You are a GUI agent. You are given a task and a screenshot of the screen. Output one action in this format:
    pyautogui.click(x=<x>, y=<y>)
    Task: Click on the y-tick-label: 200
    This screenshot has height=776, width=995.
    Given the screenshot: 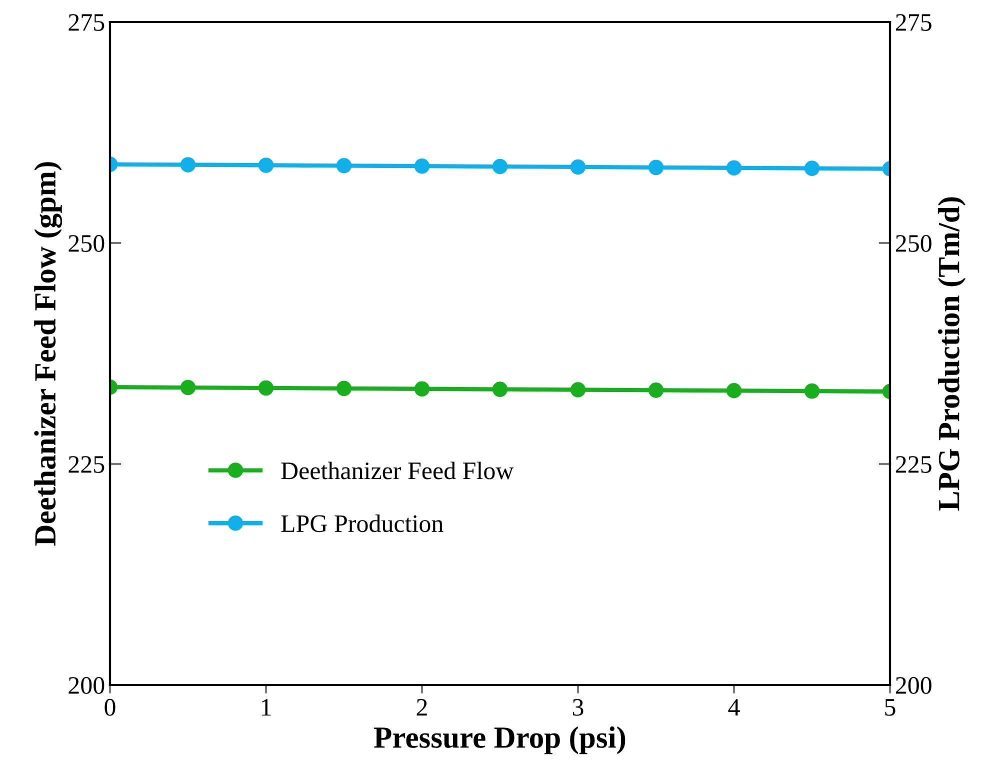 What is the action you would take?
    pyautogui.click(x=86, y=685)
    